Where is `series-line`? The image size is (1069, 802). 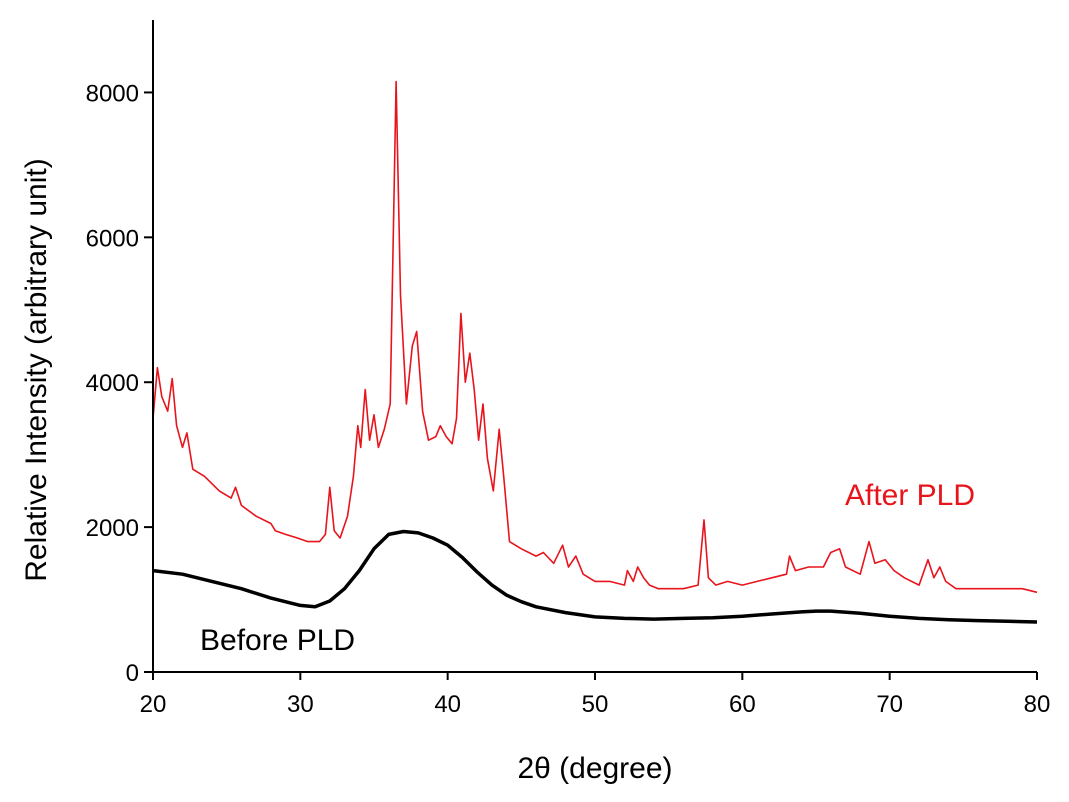
series-line is located at coordinates (595, 576).